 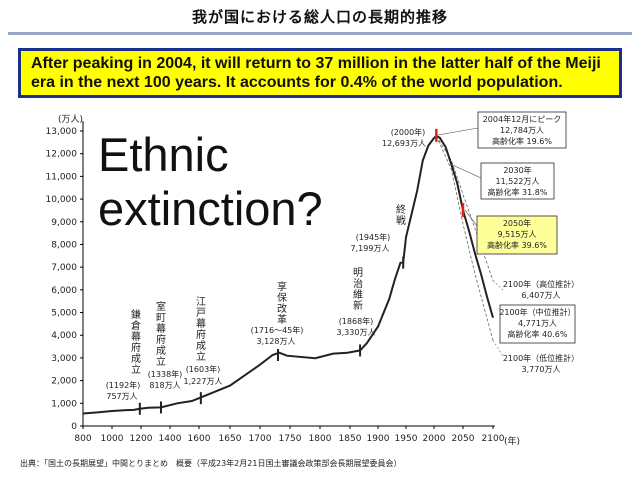 What do you see at coordinates (522, 141) in the screenshot?
I see `annotation-peak-line: 高齢化率 19.6%` at bounding box center [522, 141].